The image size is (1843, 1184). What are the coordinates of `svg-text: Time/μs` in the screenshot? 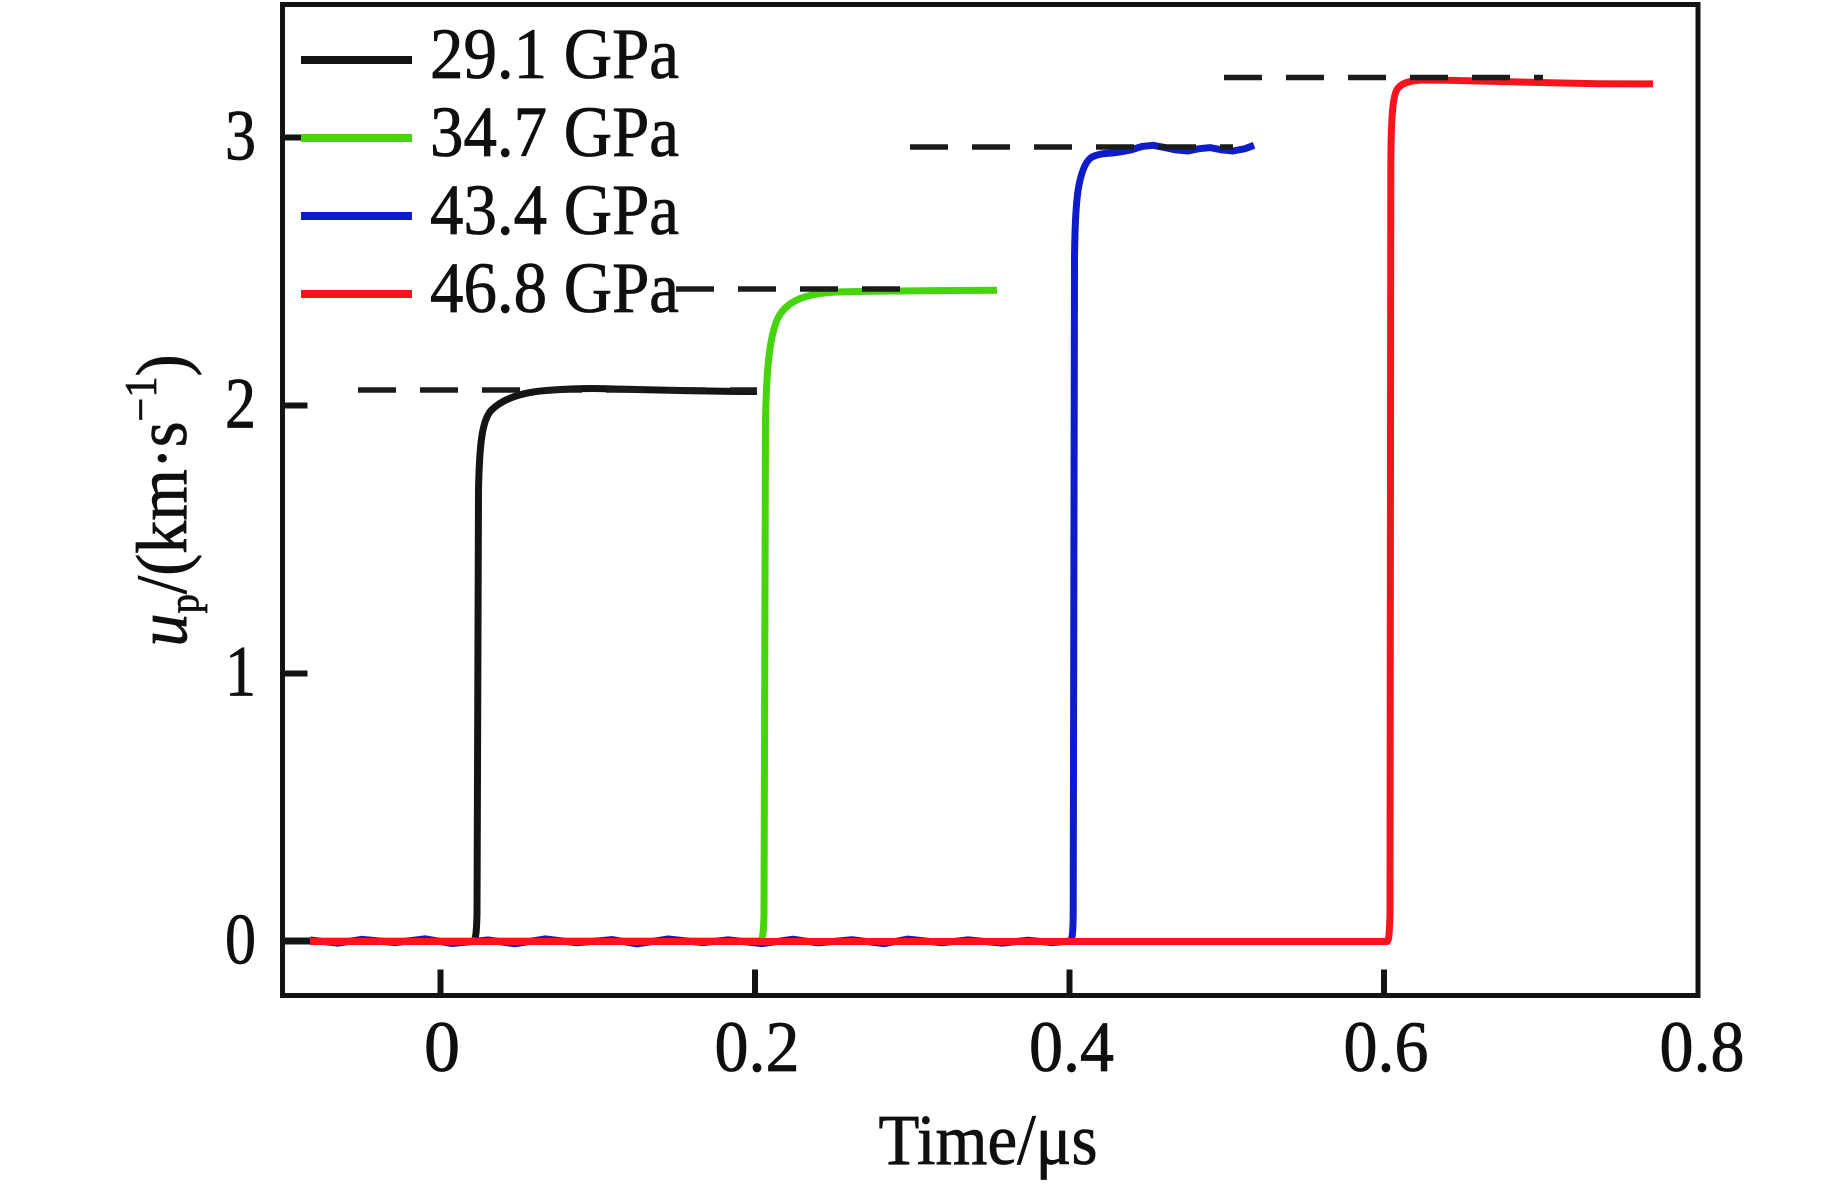 It's located at (988, 1140).